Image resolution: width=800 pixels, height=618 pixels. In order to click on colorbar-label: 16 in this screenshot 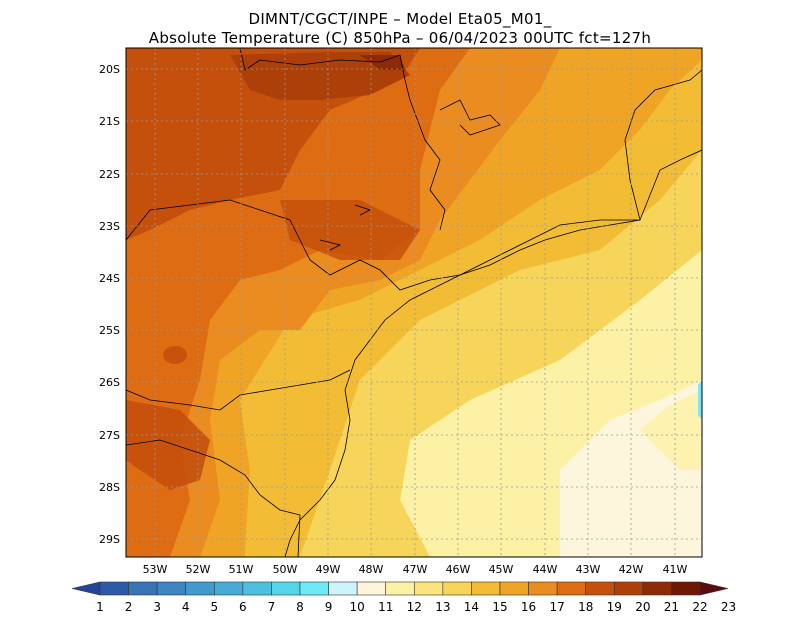, I will do `click(528, 607)`.